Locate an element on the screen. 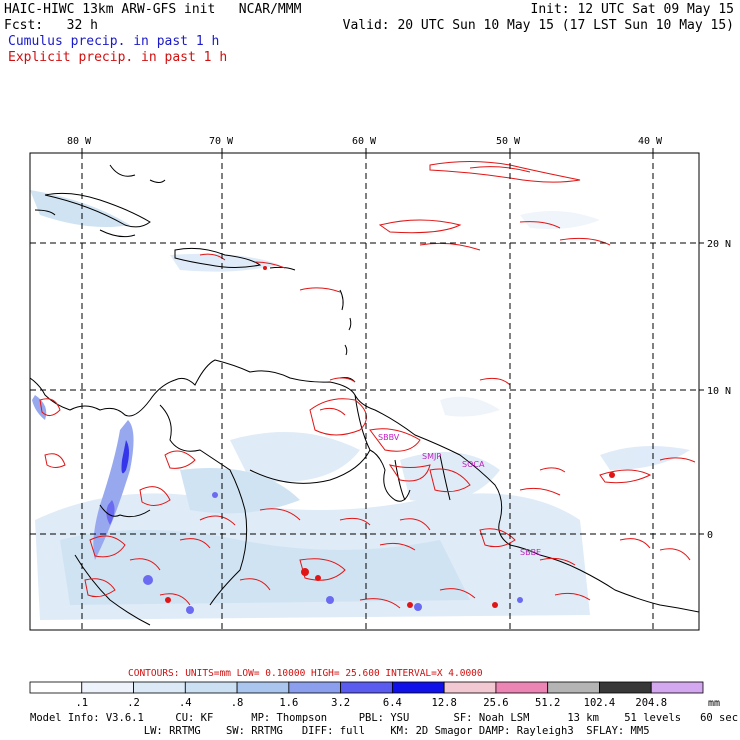 The image size is (740, 740). lon-label-70w: 70 W is located at coordinates (221, 141).